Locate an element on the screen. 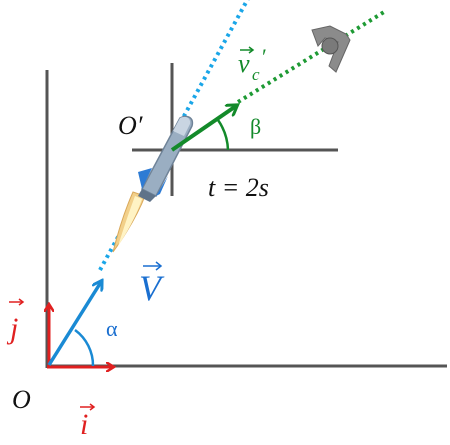 Image resolution: width=450 pixels, height=445 pixels. velocity-vector-vc is located at coordinates (203, 129).